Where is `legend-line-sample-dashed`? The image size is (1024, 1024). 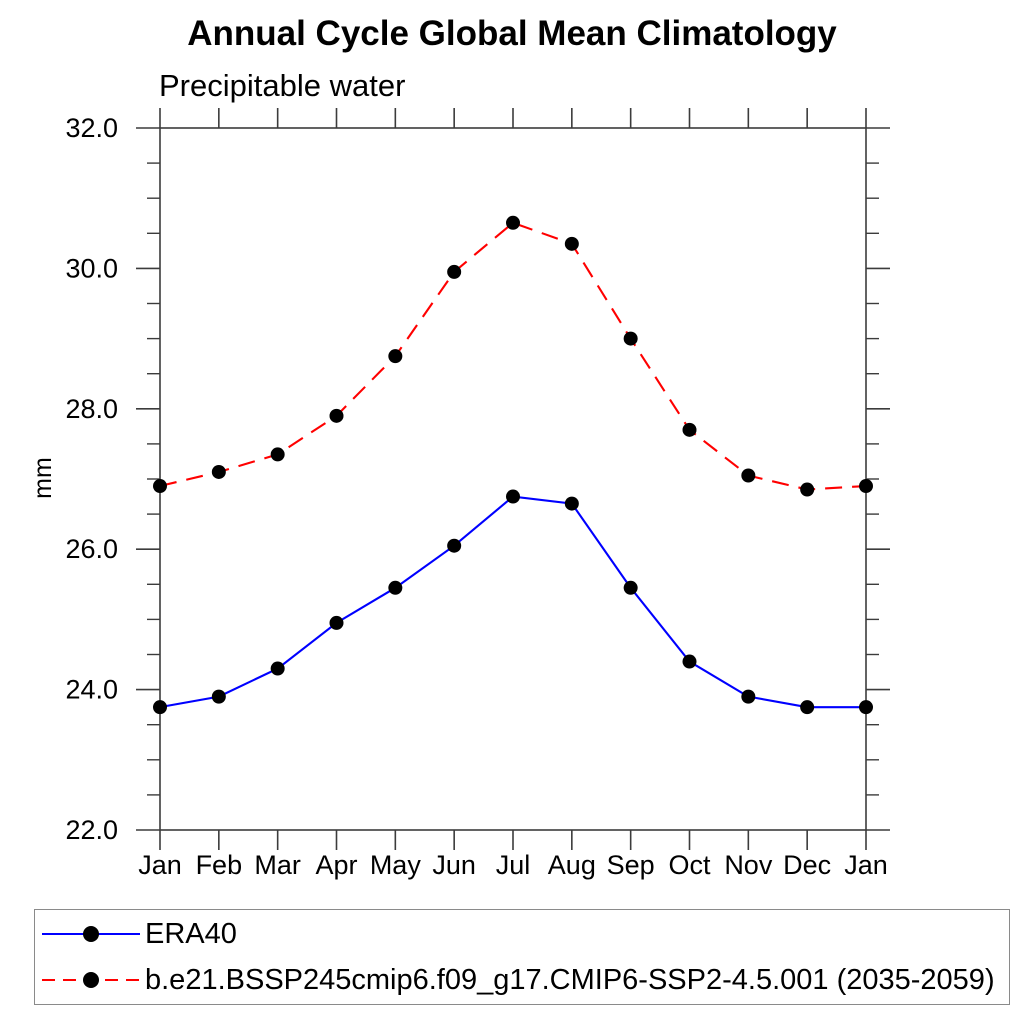 legend-line-sample-dashed is located at coordinates (91, 980).